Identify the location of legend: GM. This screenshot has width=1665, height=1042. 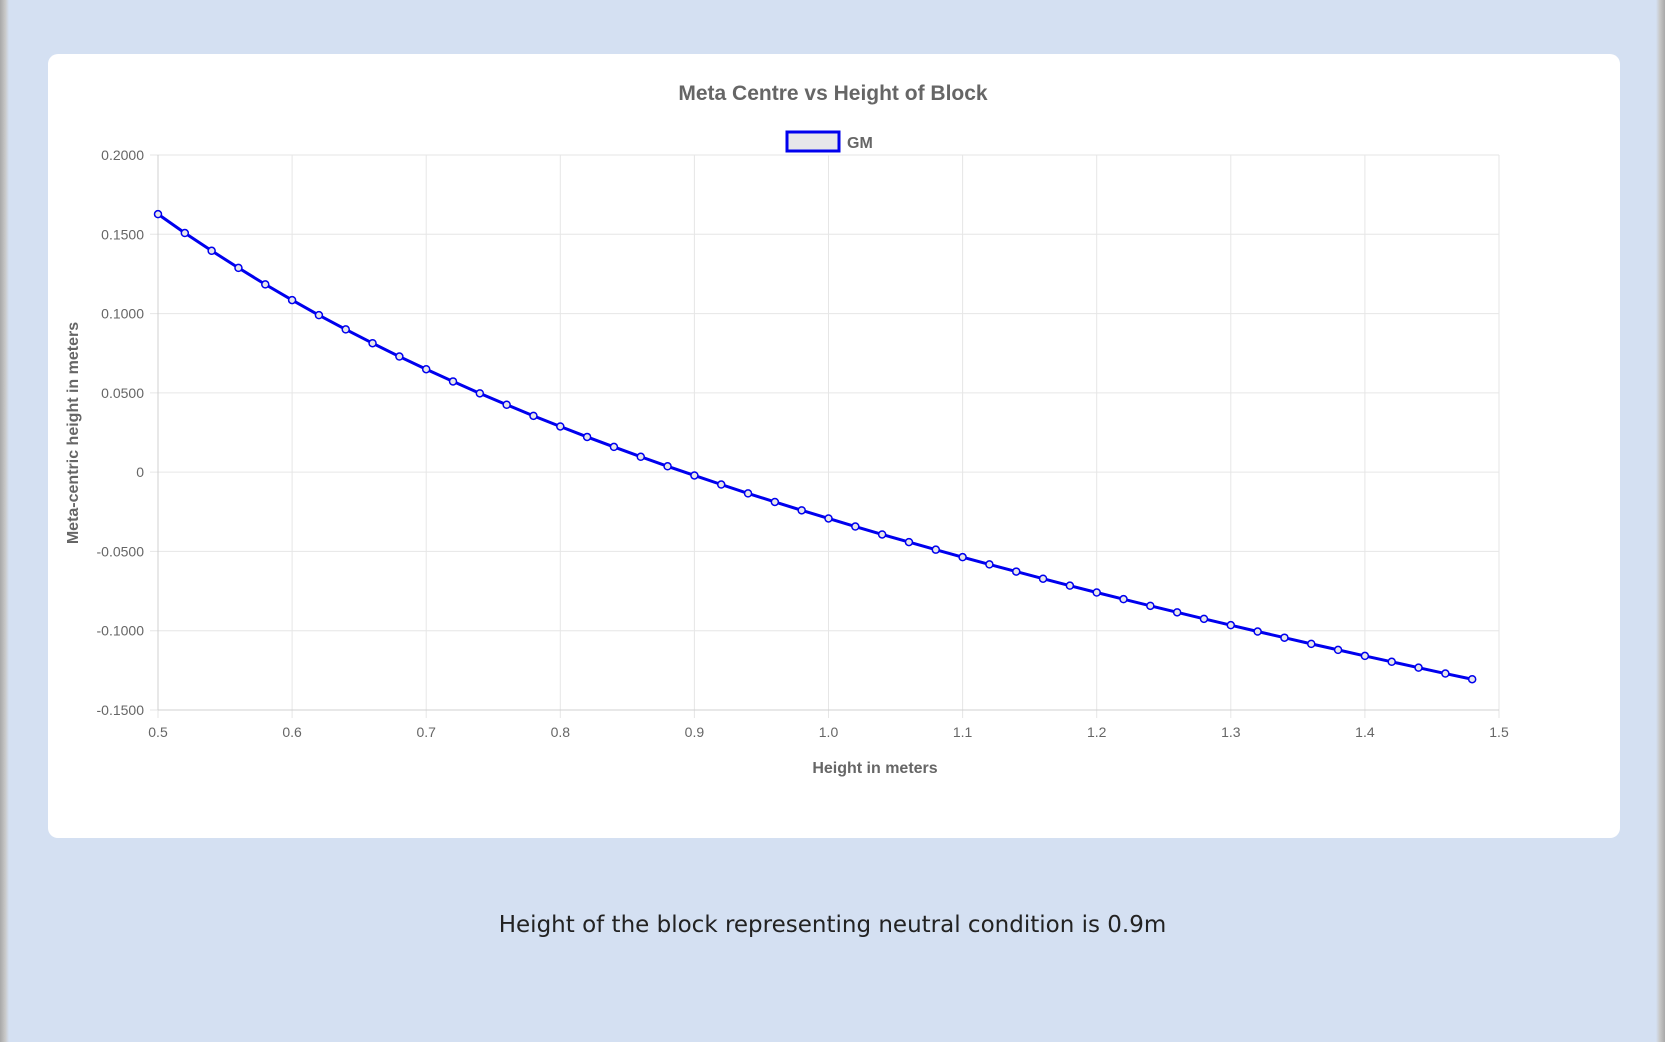
(829, 141).